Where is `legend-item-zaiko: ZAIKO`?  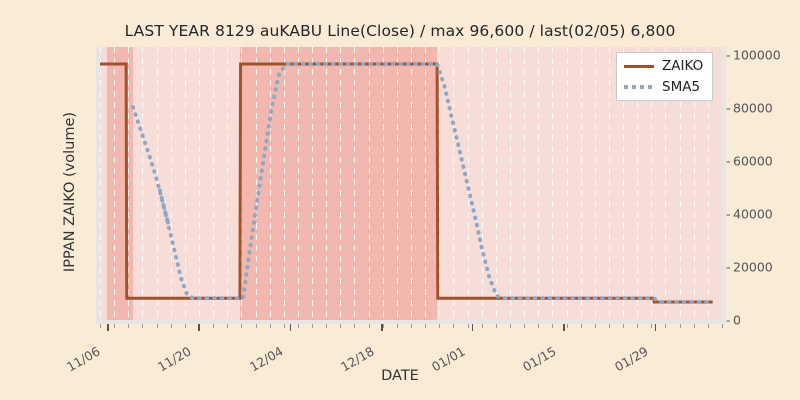 legend-item-zaiko: ZAIKO is located at coordinates (663, 66).